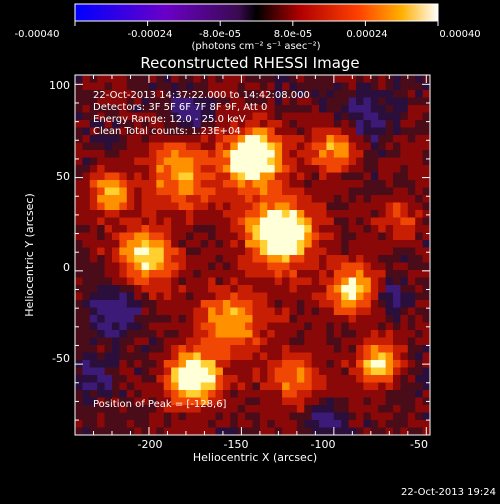  I want to click on y-axis-label: Heliocentric Y (arcsec), so click(29, 255).